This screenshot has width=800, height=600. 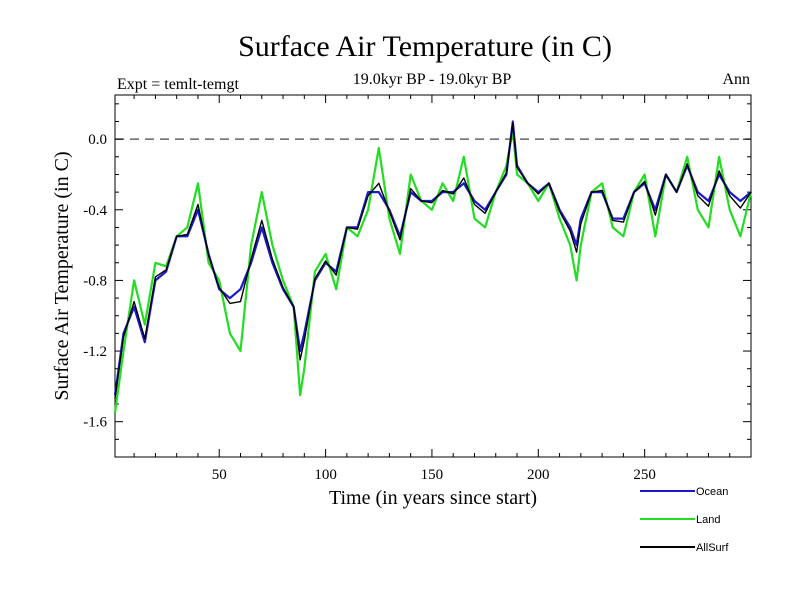 What do you see at coordinates (425, 46) in the screenshot?
I see `chart-title: Surface Air Temperature (in C)` at bounding box center [425, 46].